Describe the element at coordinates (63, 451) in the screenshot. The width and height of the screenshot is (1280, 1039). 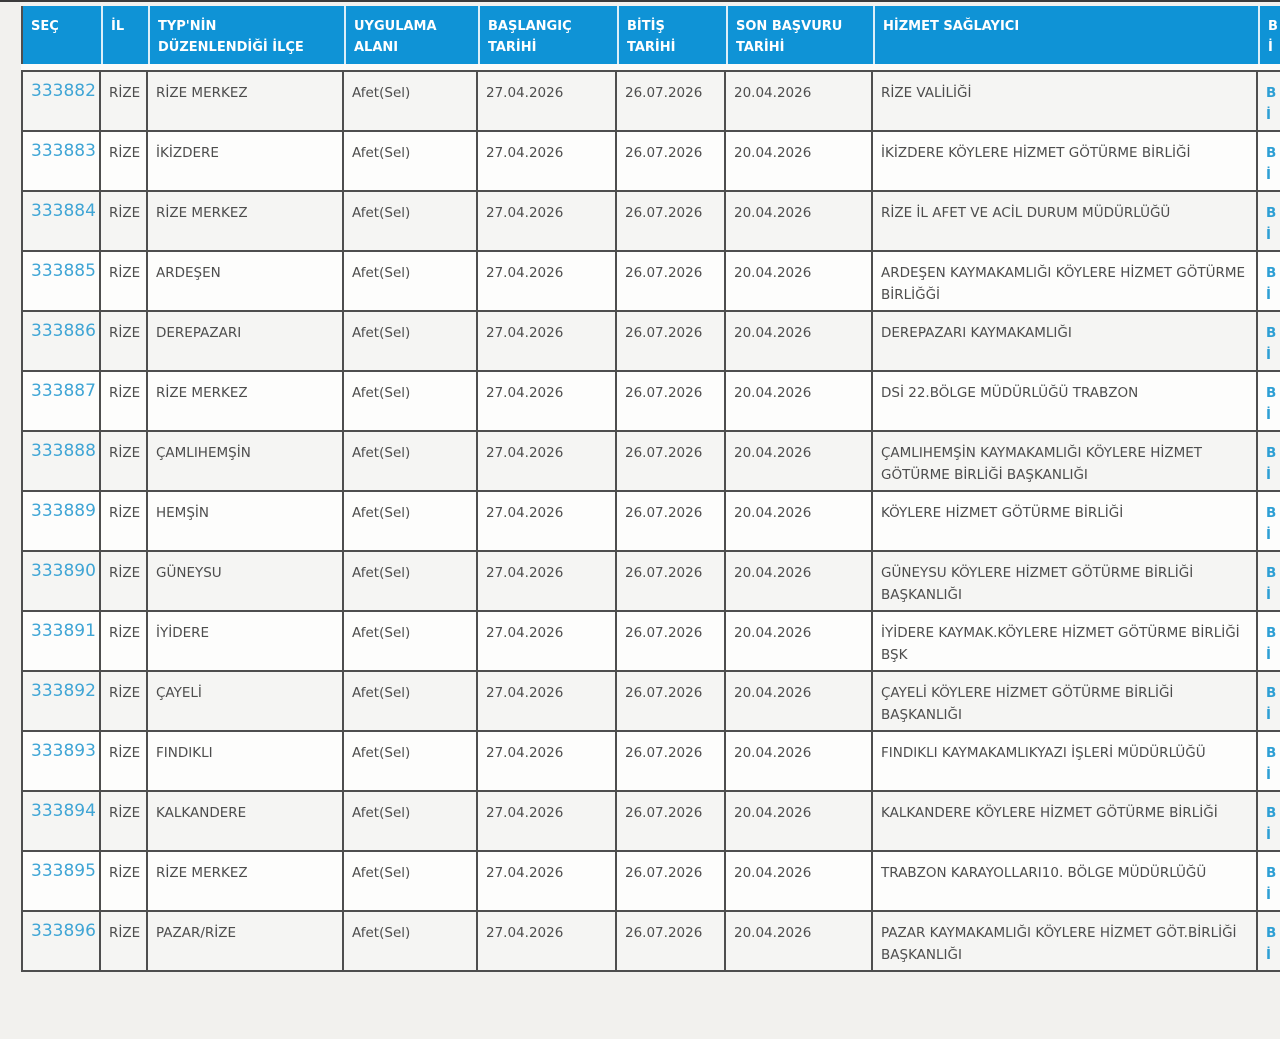
I see `program-id-link: 333888` at that location.